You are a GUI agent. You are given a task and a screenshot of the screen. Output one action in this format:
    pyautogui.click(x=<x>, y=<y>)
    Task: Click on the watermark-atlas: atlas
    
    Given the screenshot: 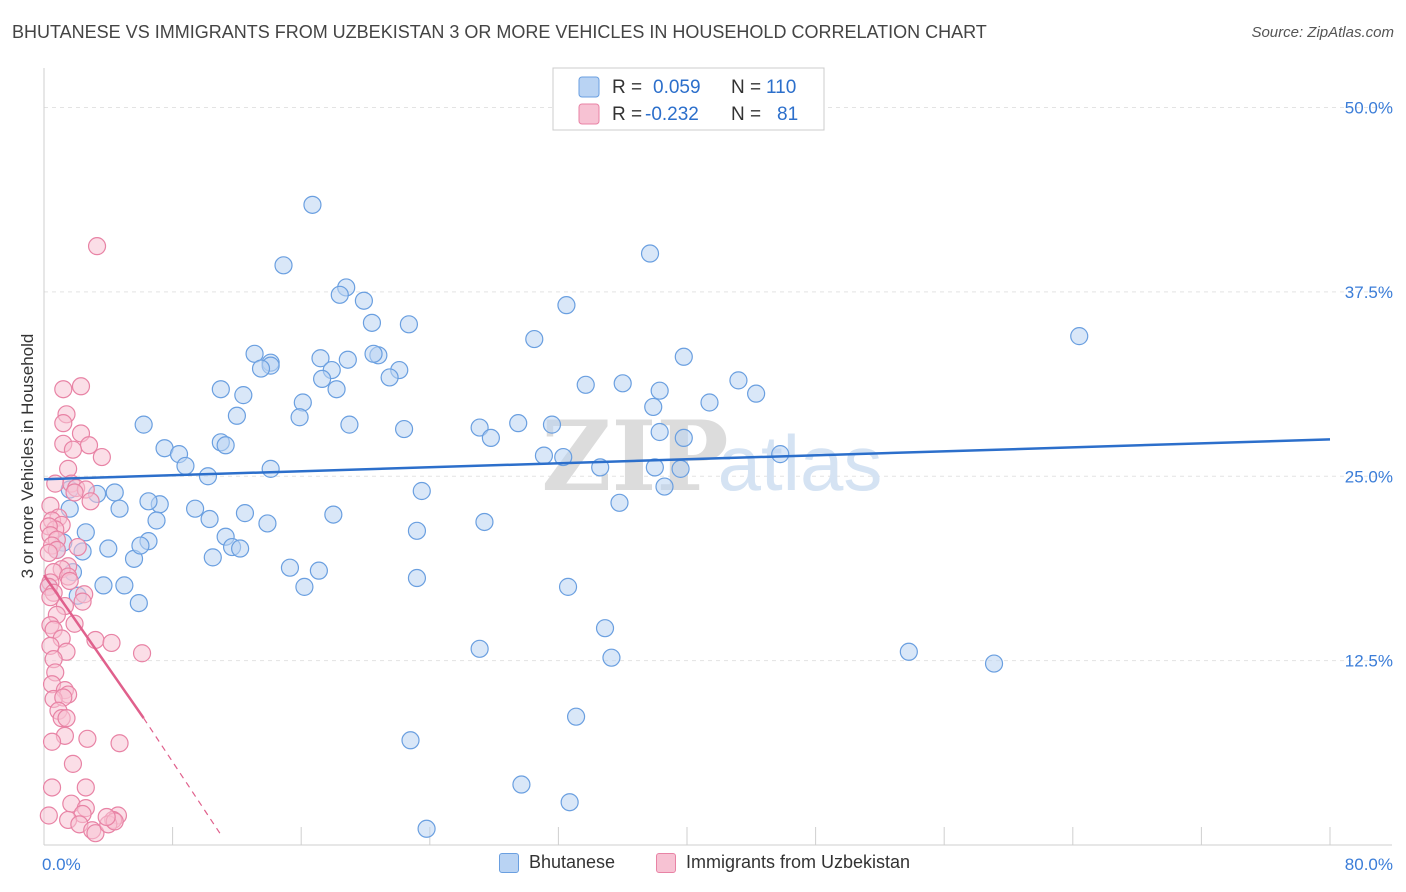 What is the action you would take?
    pyautogui.click(x=800, y=463)
    